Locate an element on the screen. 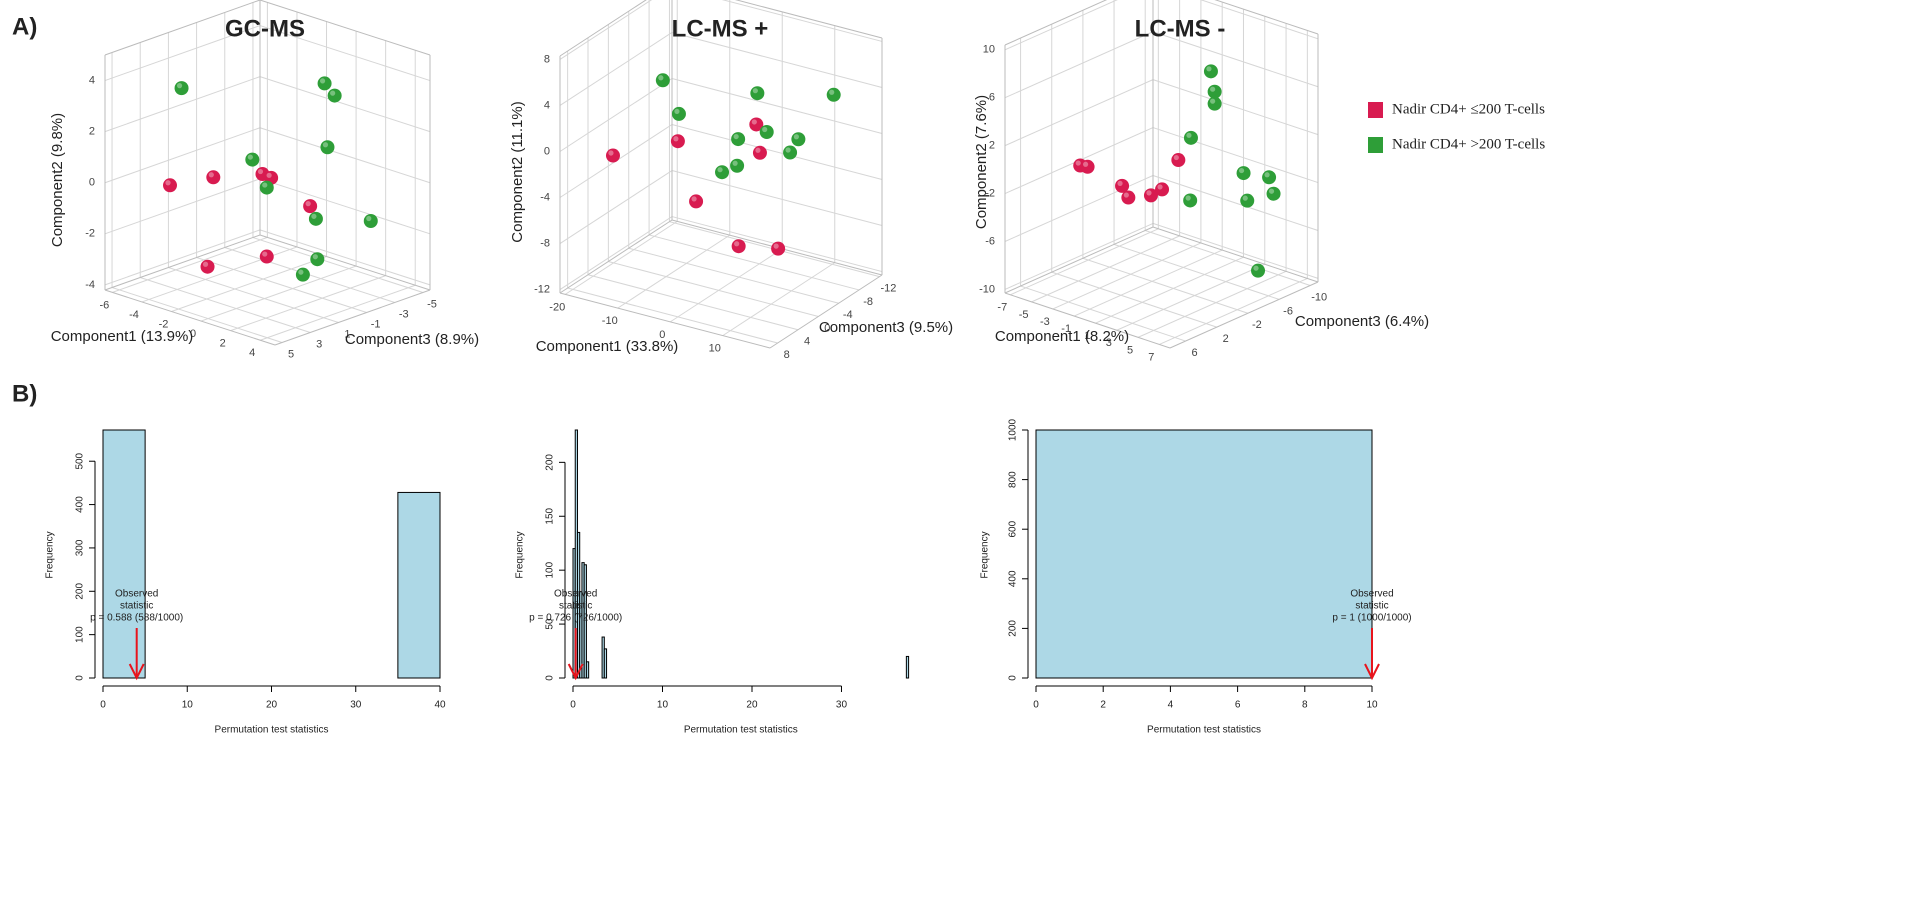 Image resolution: width=1908 pixels, height=897 pixels. legend-swatch is located at coordinates (1375, 145).